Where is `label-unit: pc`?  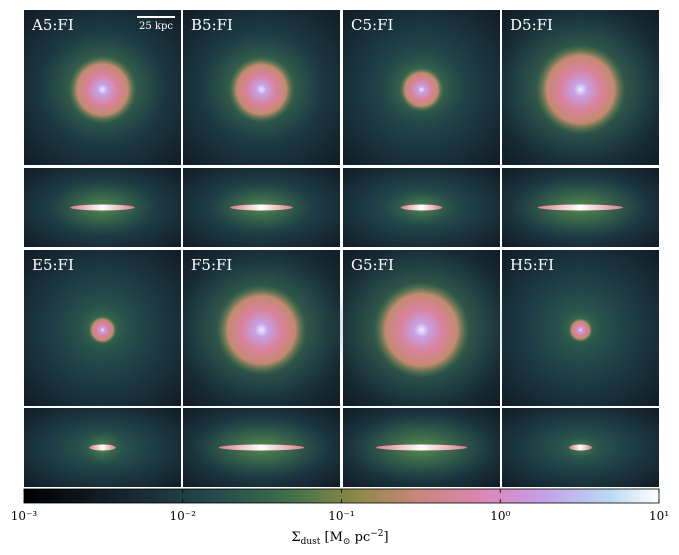
label-unit: pc is located at coordinates (360, 537).